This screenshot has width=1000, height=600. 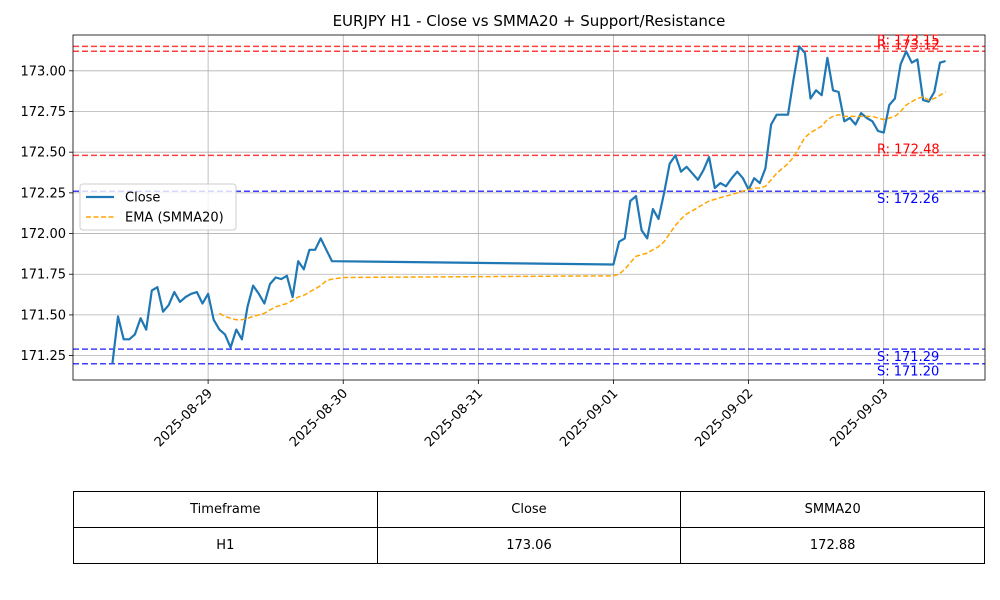 What do you see at coordinates (908, 357) in the screenshot?
I see `support-label: S: 171.29` at bounding box center [908, 357].